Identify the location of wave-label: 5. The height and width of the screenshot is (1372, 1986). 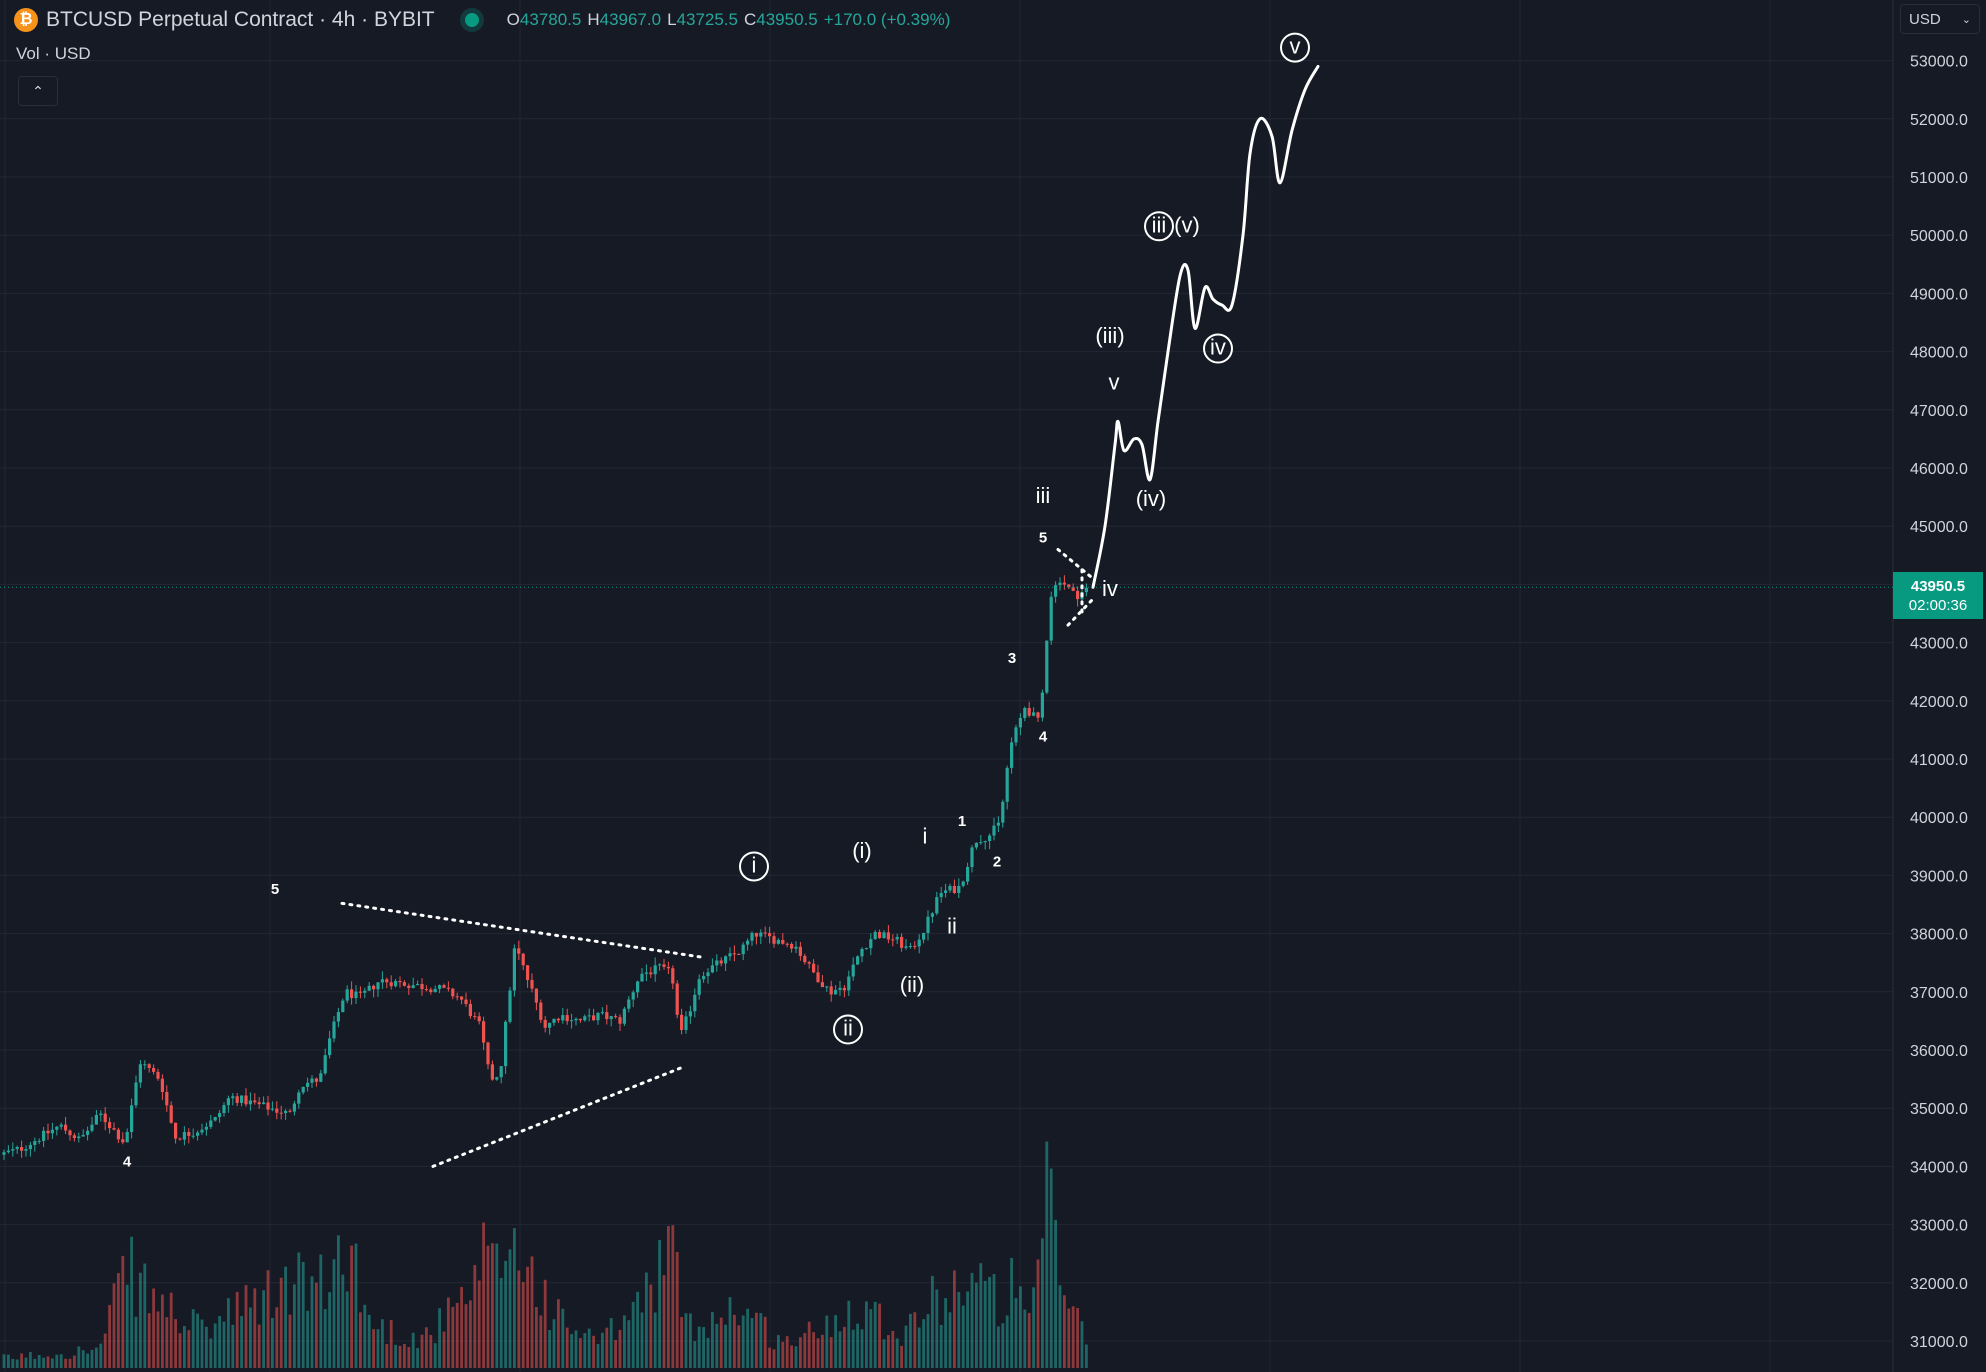
(275, 889).